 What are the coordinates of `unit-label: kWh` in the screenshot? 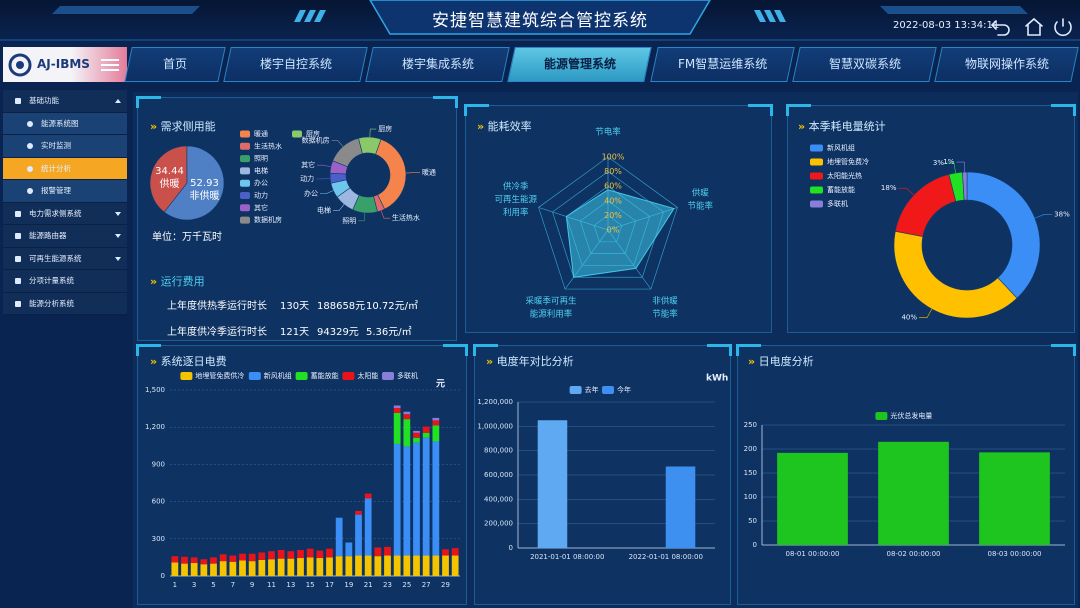 It's located at (717, 379).